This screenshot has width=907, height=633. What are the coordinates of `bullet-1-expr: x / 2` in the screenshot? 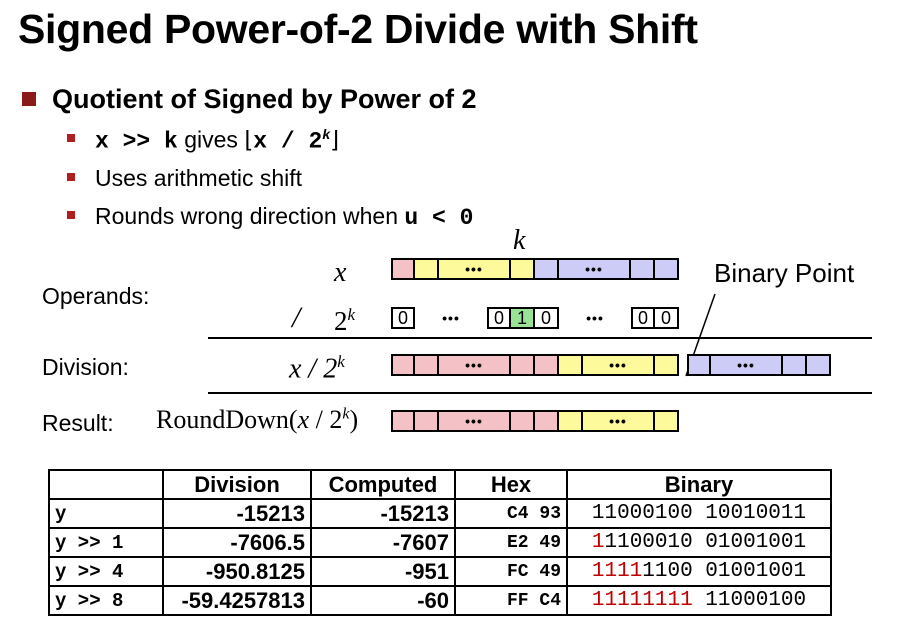 It's located at (288, 141).